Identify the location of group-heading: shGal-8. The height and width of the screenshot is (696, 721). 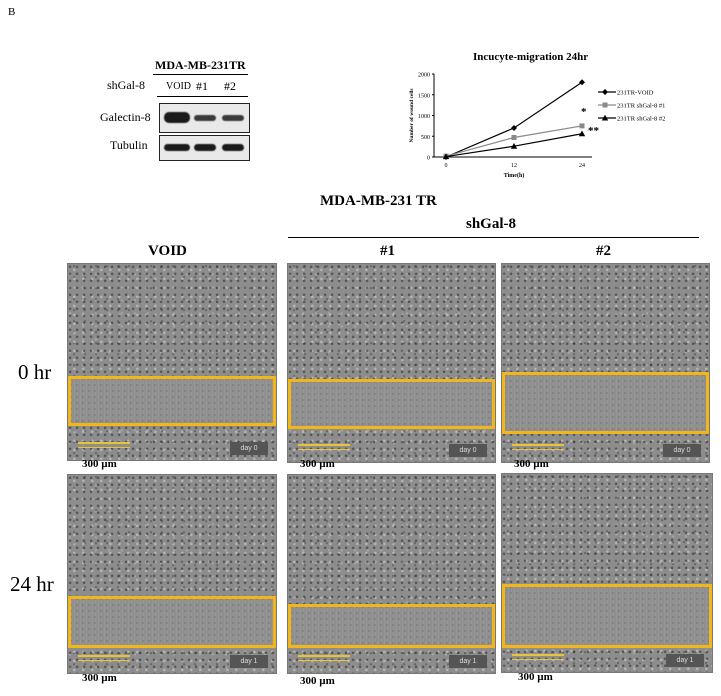
(491, 224).